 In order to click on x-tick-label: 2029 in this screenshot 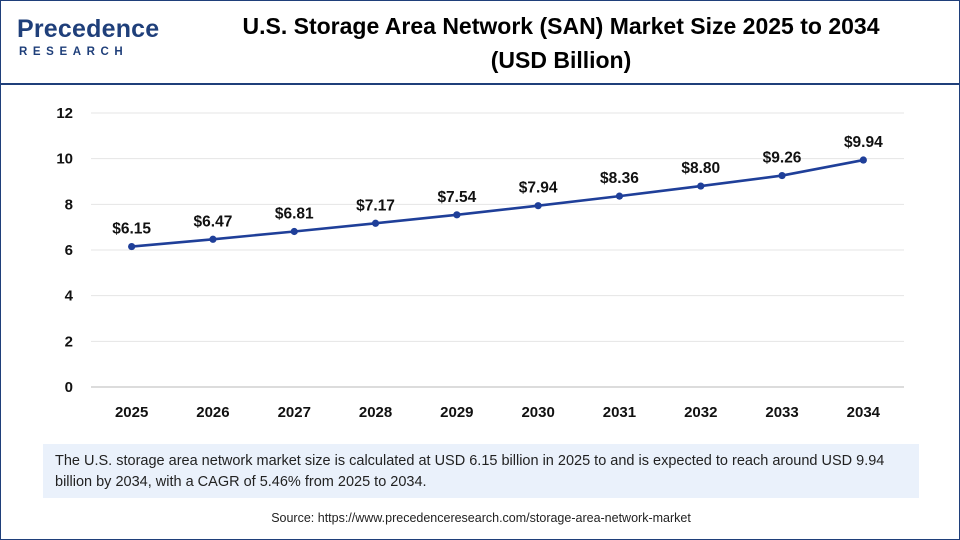, I will do `click(456, 412)`.